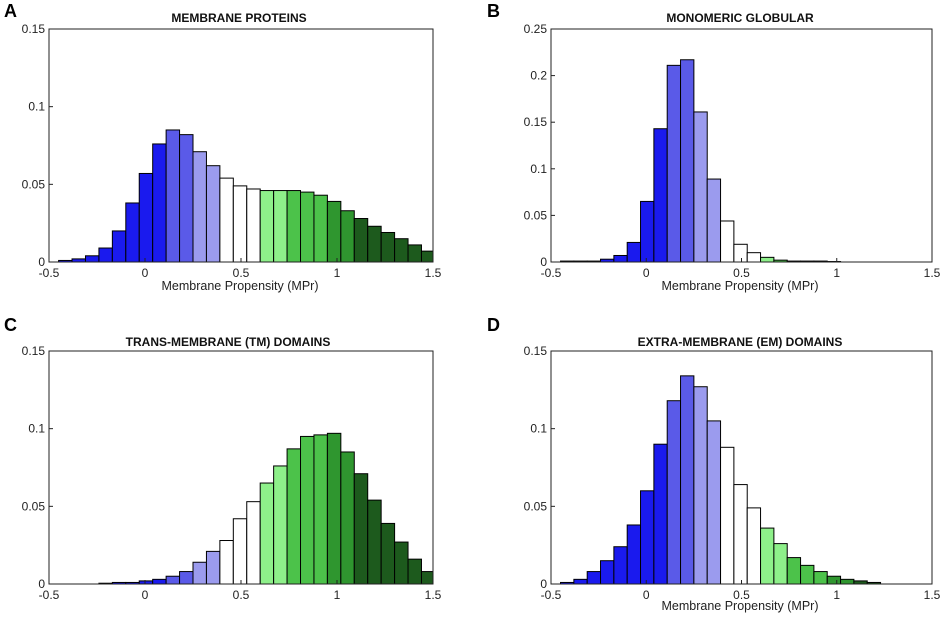 The width and height of the screenshot is (941, 620). What do you see at coordinates (740, 606) in the screenshot?
I see `panel-d-xlabel: Membrane Propensity (MPr)` at bounding box center [740, 606].